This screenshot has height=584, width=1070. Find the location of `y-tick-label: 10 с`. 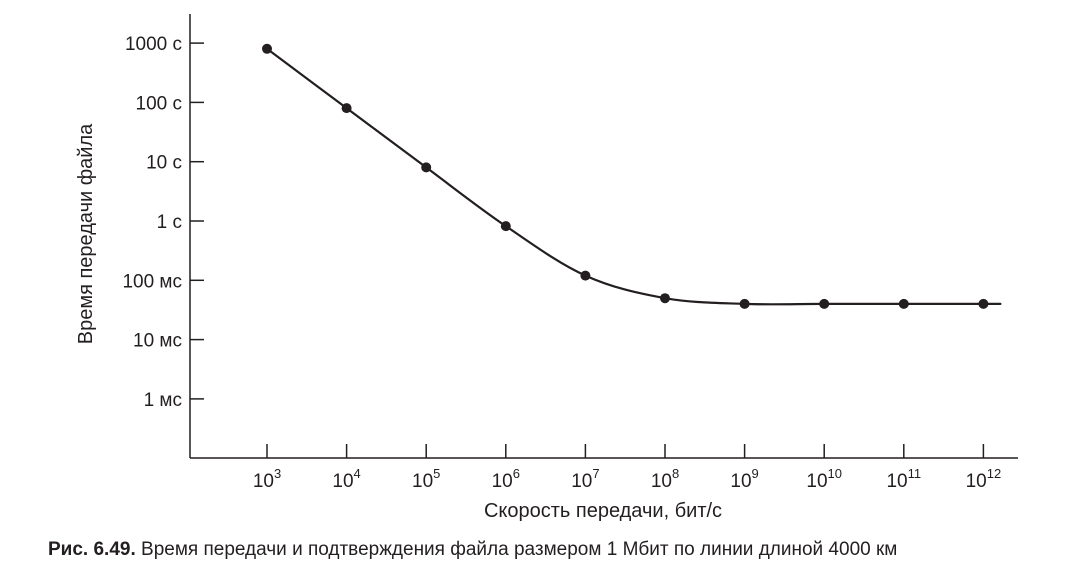

y-tick-label: 10 с is located at coordinates (164, 163).